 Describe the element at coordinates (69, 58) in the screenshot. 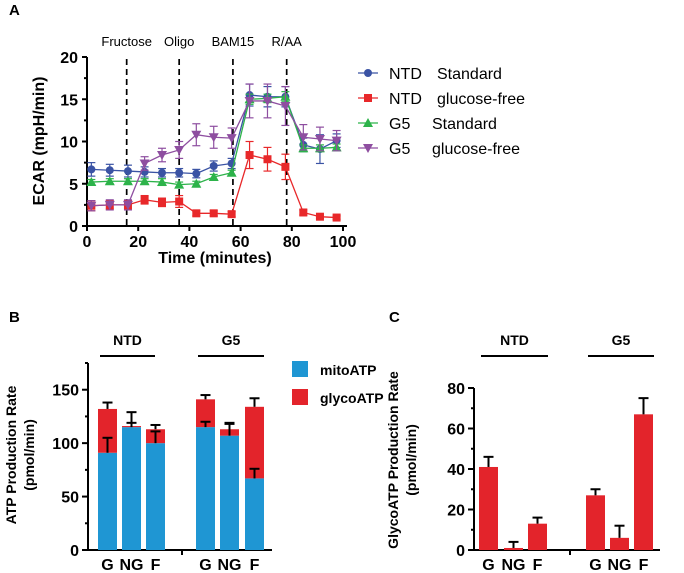

I see `y-tick-label-a: 20` at that location.